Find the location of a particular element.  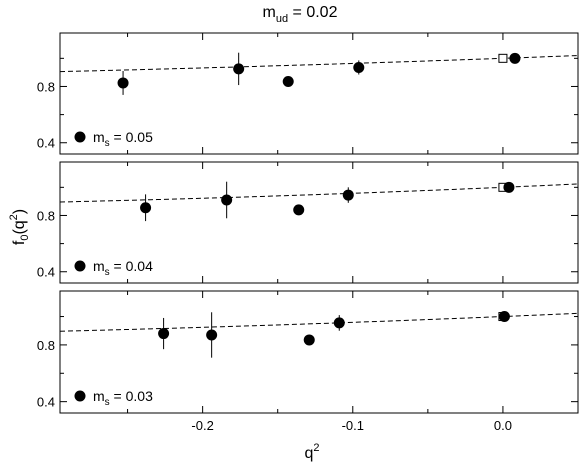

chart-title-rest: = 0.02 is located at coordinates (312, 12).